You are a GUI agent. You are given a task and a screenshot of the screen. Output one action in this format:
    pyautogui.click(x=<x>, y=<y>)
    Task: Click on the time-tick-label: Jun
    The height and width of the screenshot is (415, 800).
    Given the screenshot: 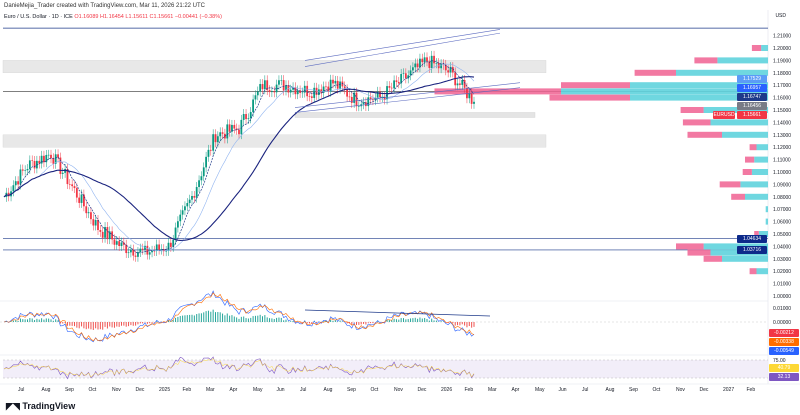 What is the action you would take?
    pyautogui.click(x=563, y=390)
    